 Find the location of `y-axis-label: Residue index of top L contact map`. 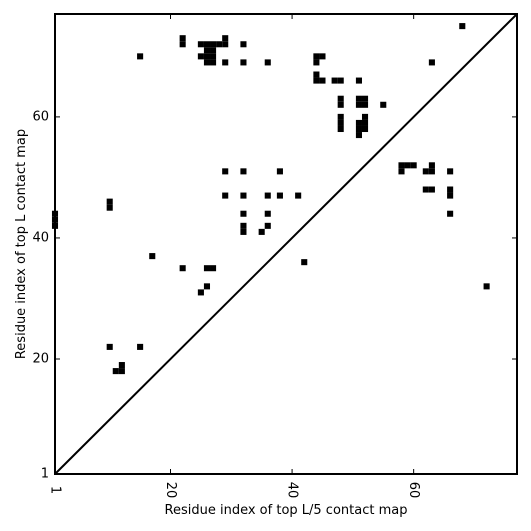

y-axis-label: Residue index of top L contact map is located at coordinates (21, 244).